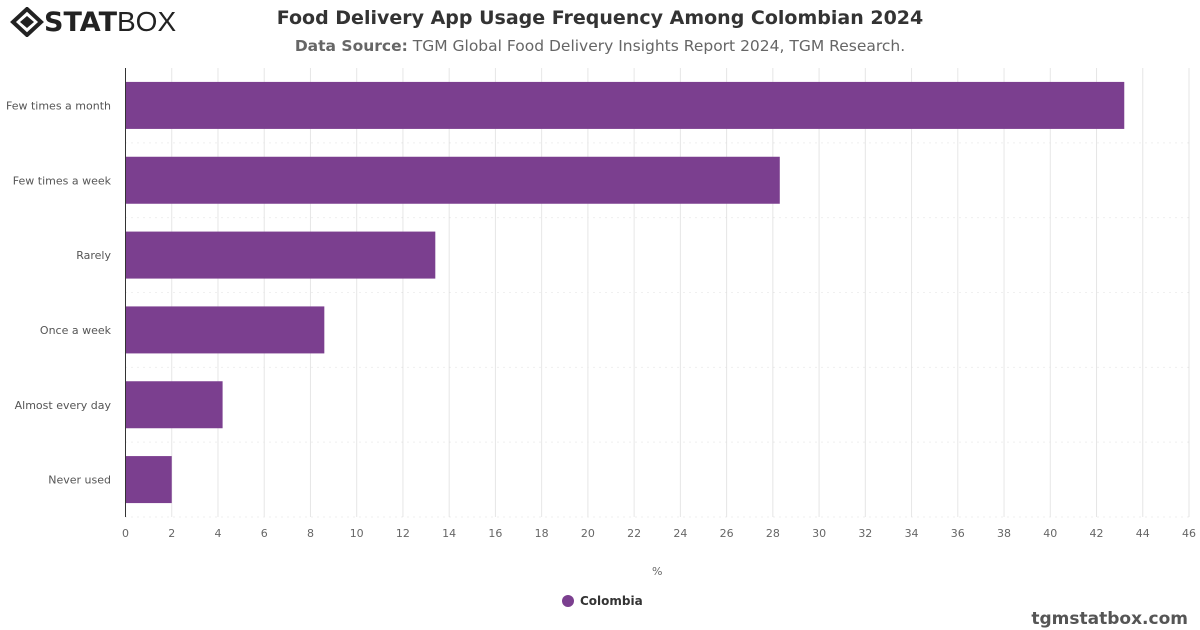 Image resolution: width=1200 pixels, height=630 pixels. I want to click on y-category-label: Almost every day, so click(63, 405).